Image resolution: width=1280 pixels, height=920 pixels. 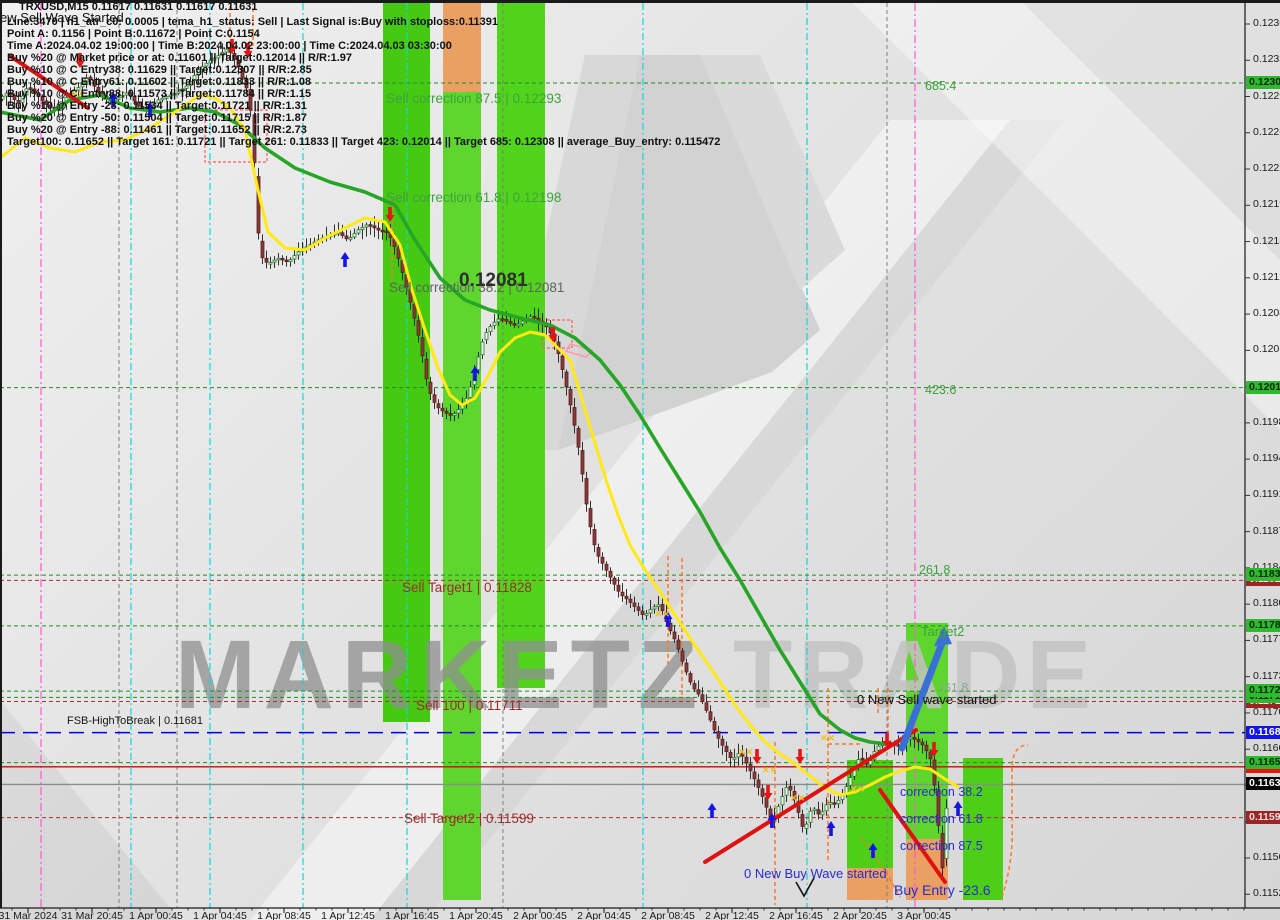 I want to click on watermark-logo, so click(x=772, y=172).